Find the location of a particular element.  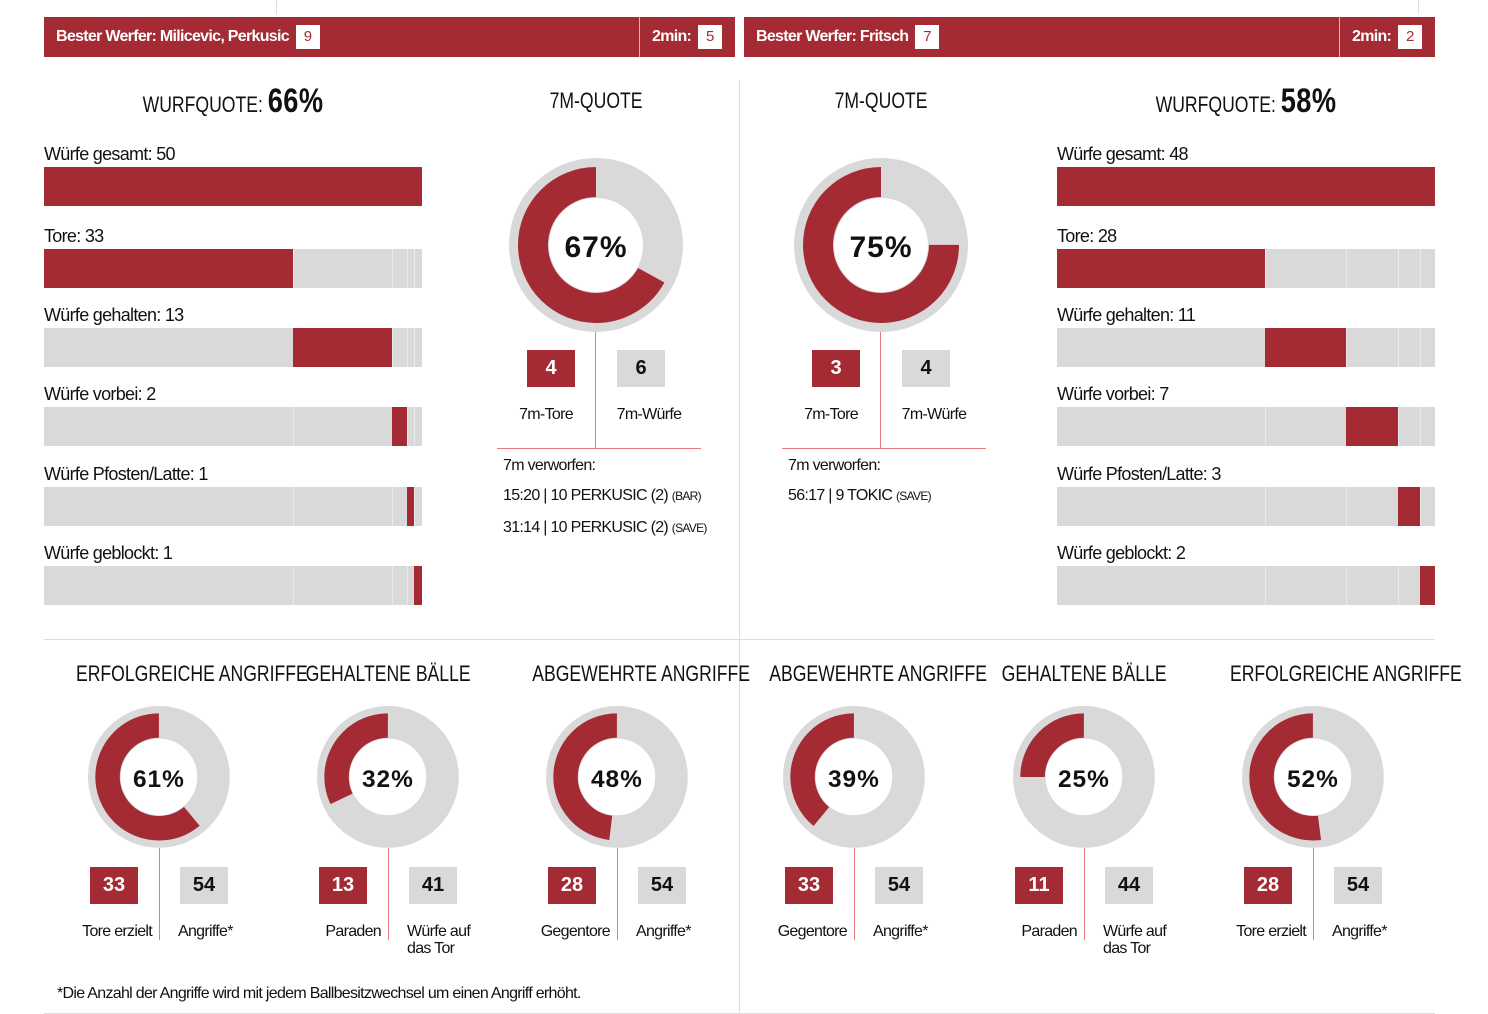

missed-entry-main: 56:17 | 9 TOKIC is located at coordinates (840, 495).